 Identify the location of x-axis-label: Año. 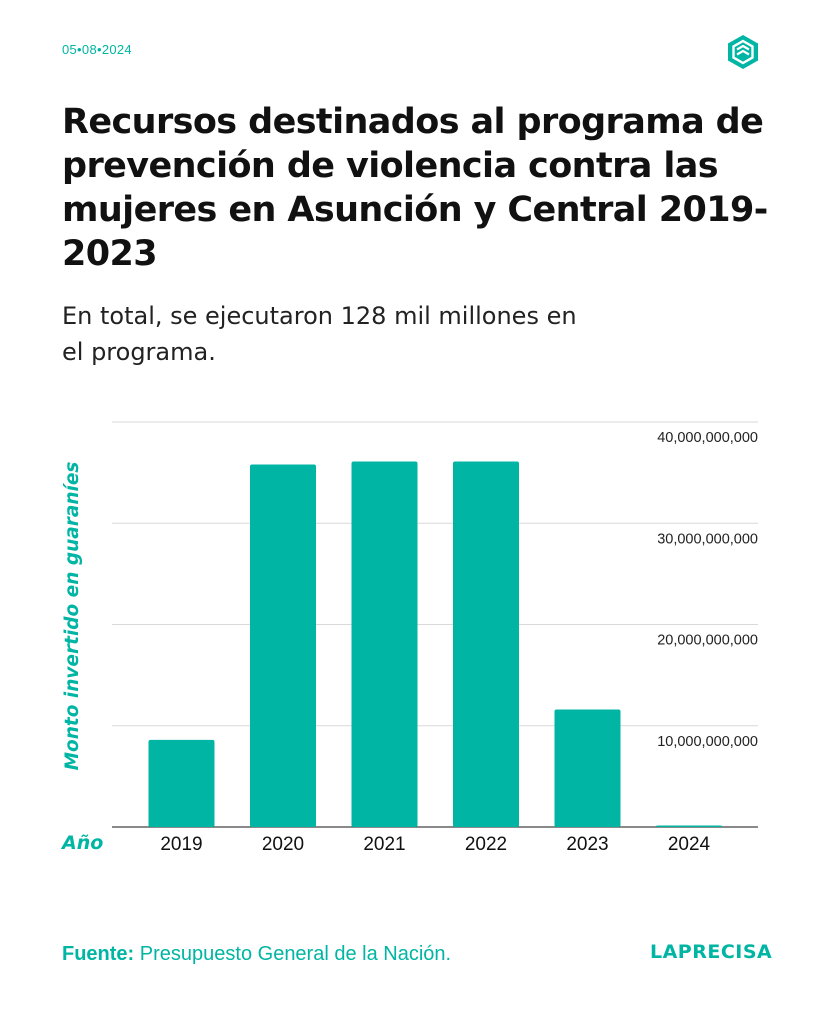
(81, 843).